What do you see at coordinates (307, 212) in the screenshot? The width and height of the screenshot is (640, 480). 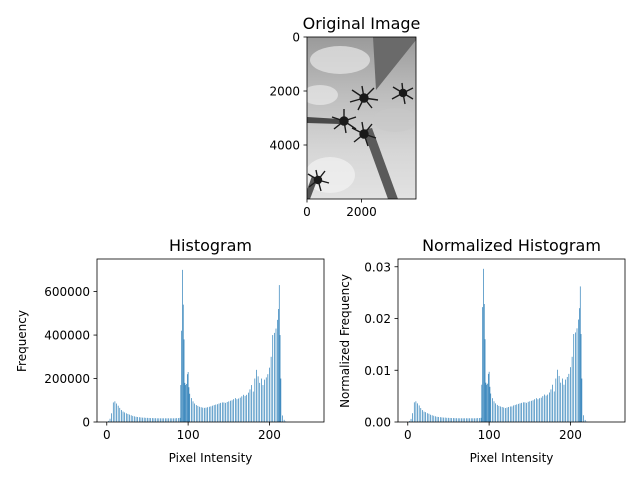 I see `image-xtick-label: 0` at bounding box center [307, 212].